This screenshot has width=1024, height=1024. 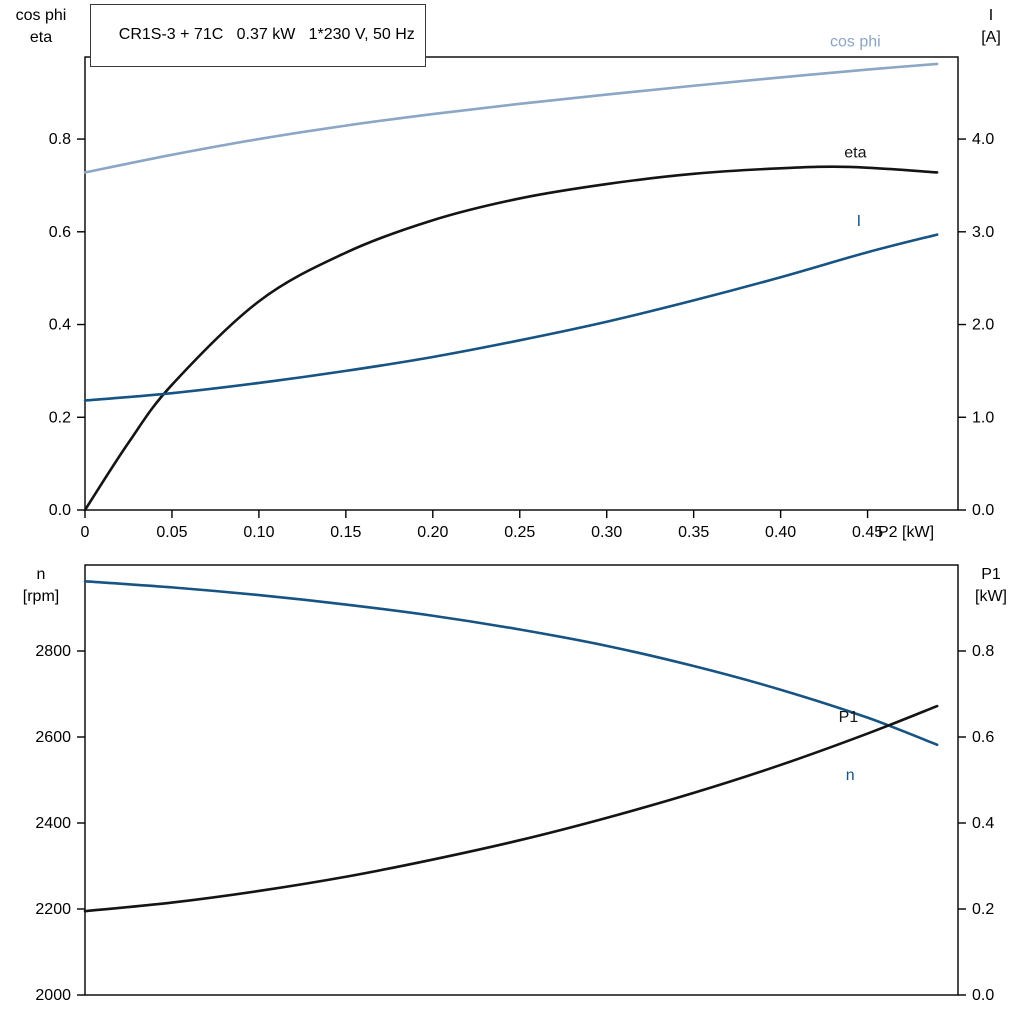 I want to click on right-tick-label: 3.0, so click(x=983, y=232).